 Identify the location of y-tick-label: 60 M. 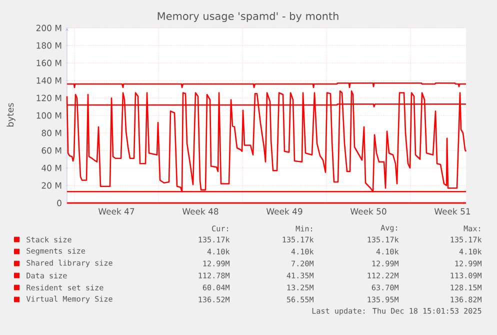
(52, 150).